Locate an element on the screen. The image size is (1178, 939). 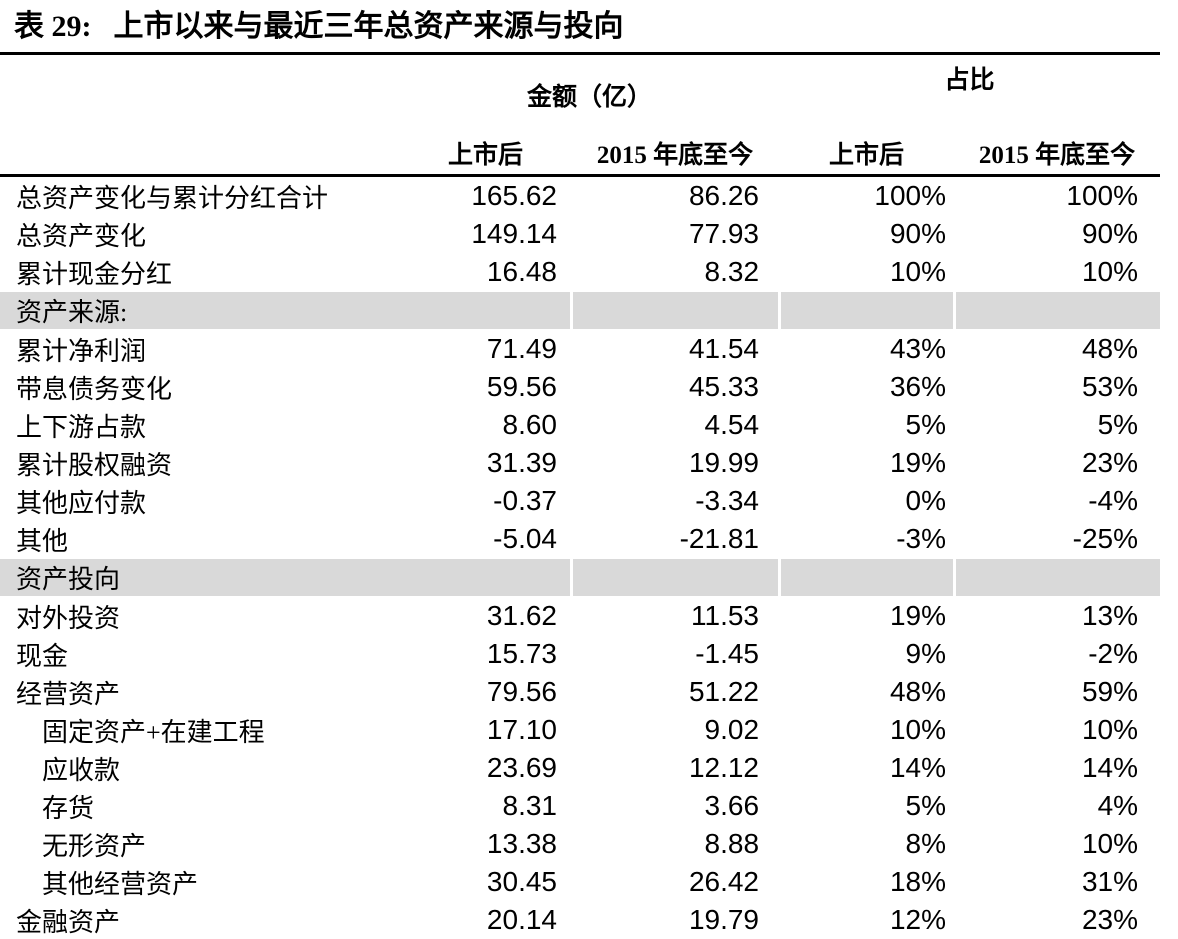
value-cell: 77.93 is located at coordinates (675, 234).